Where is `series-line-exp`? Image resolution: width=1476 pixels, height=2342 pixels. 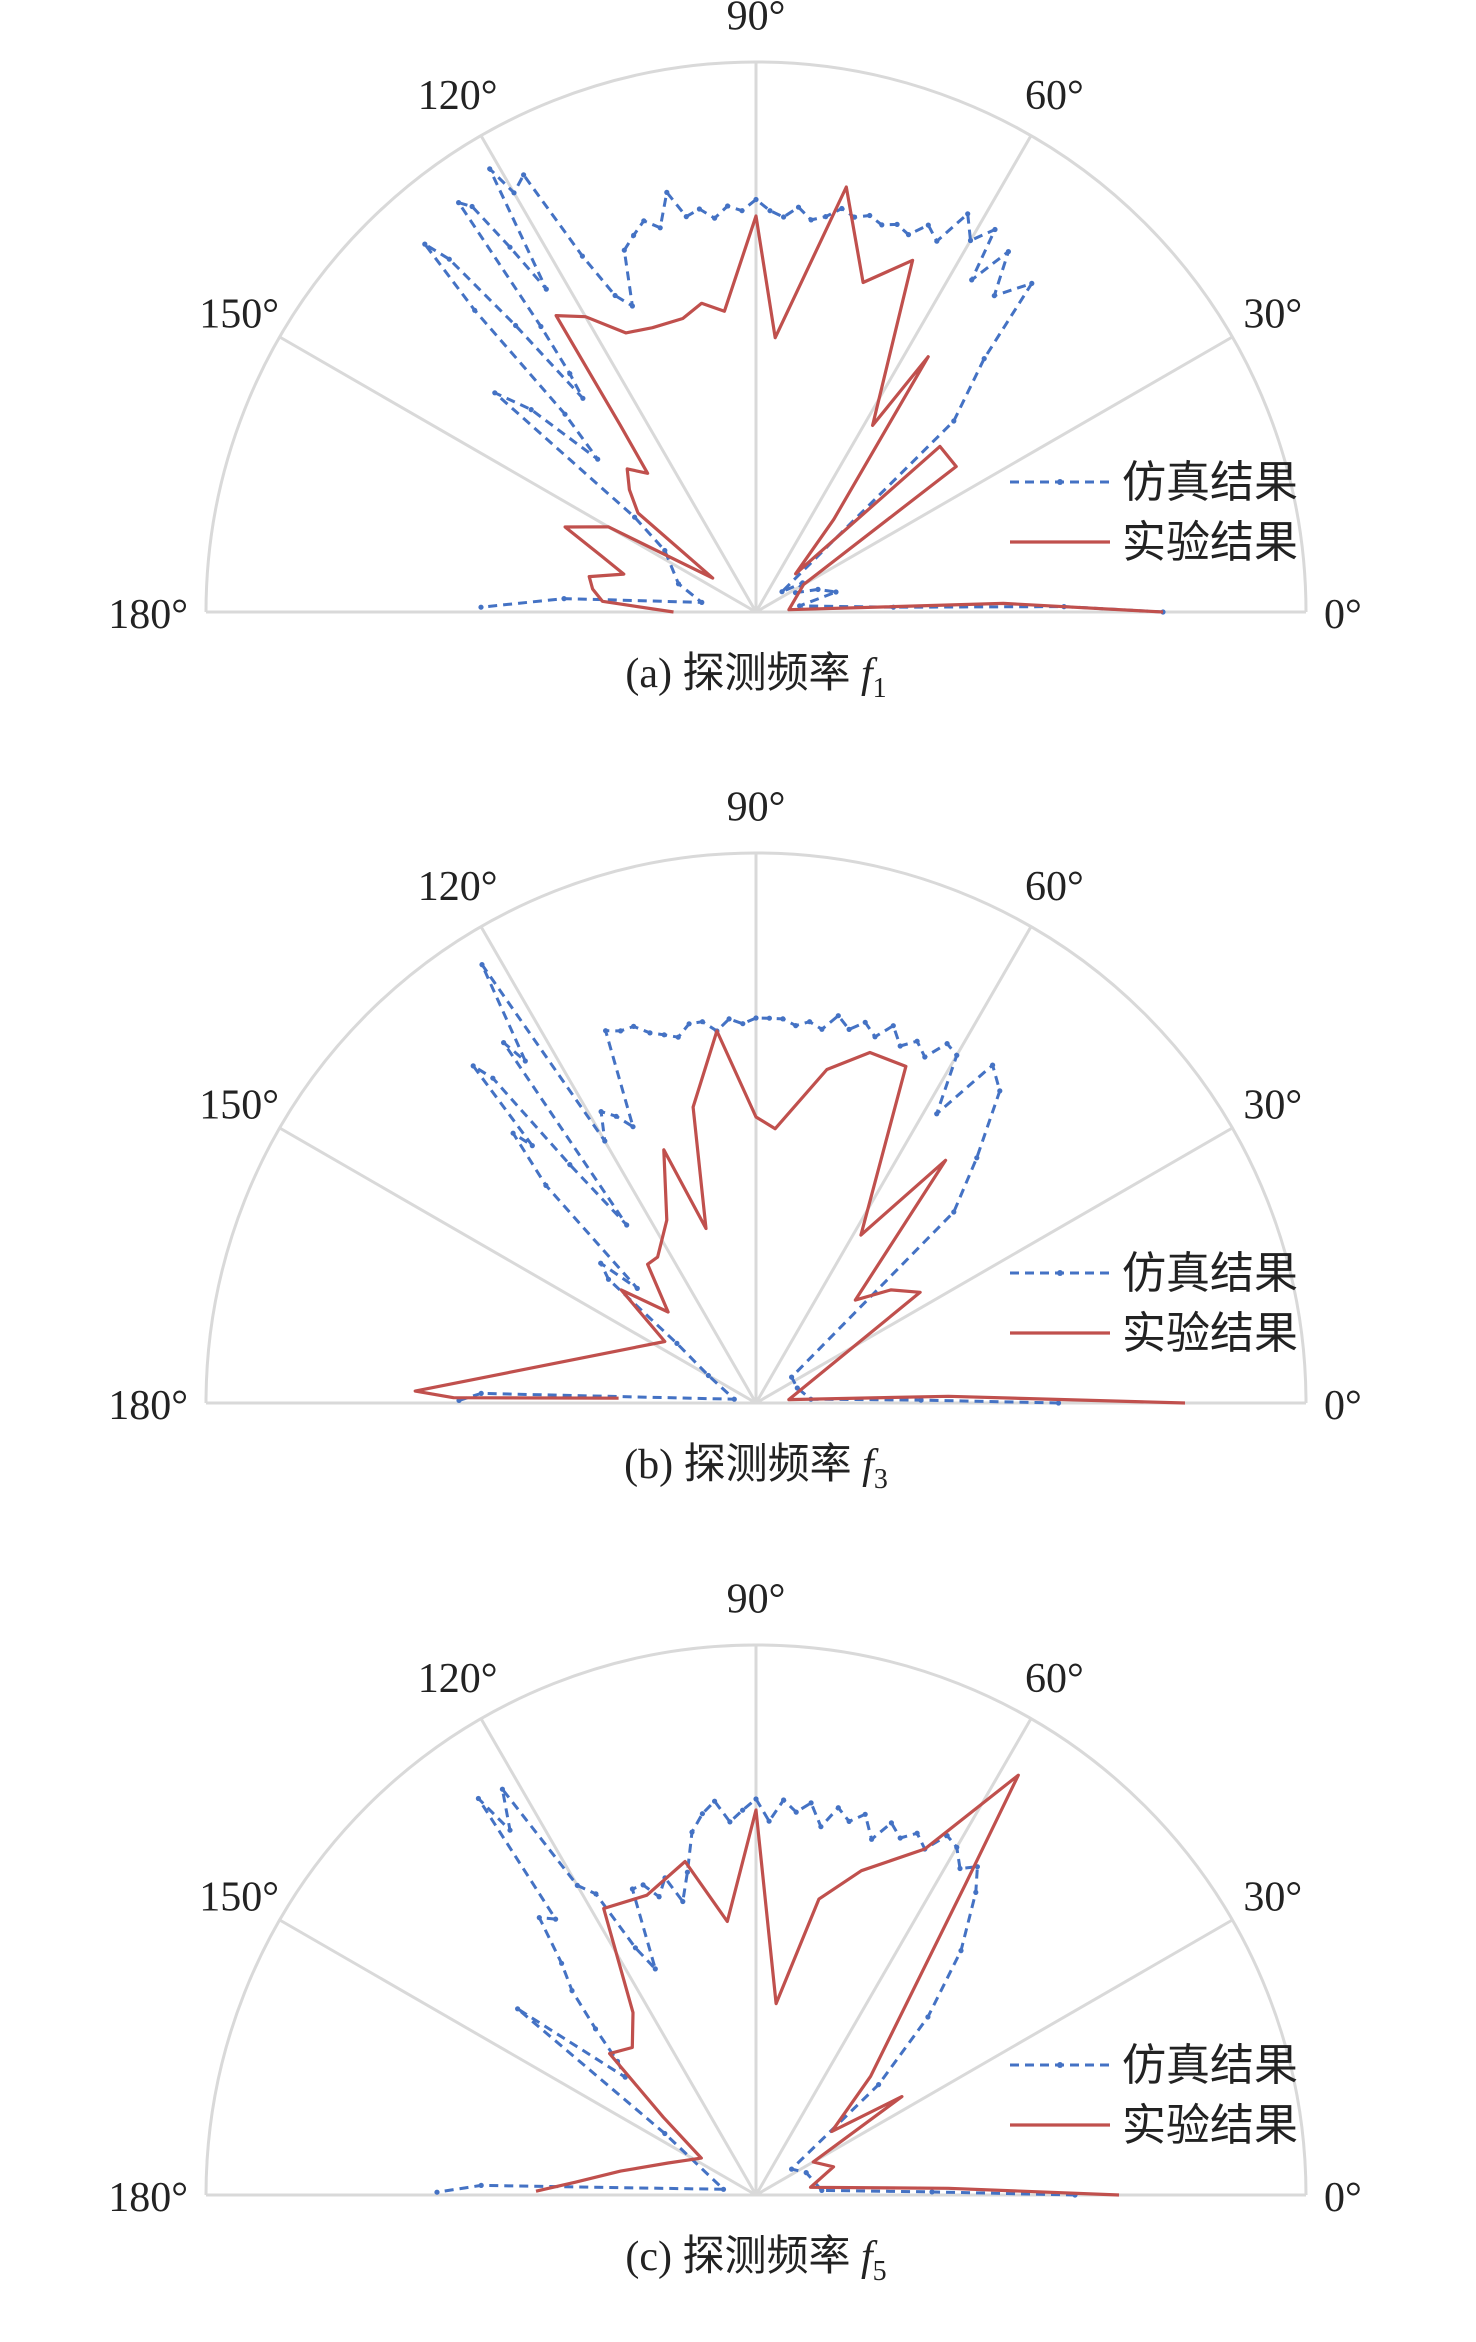
series-line-exp is located at coordinates (859, 399).